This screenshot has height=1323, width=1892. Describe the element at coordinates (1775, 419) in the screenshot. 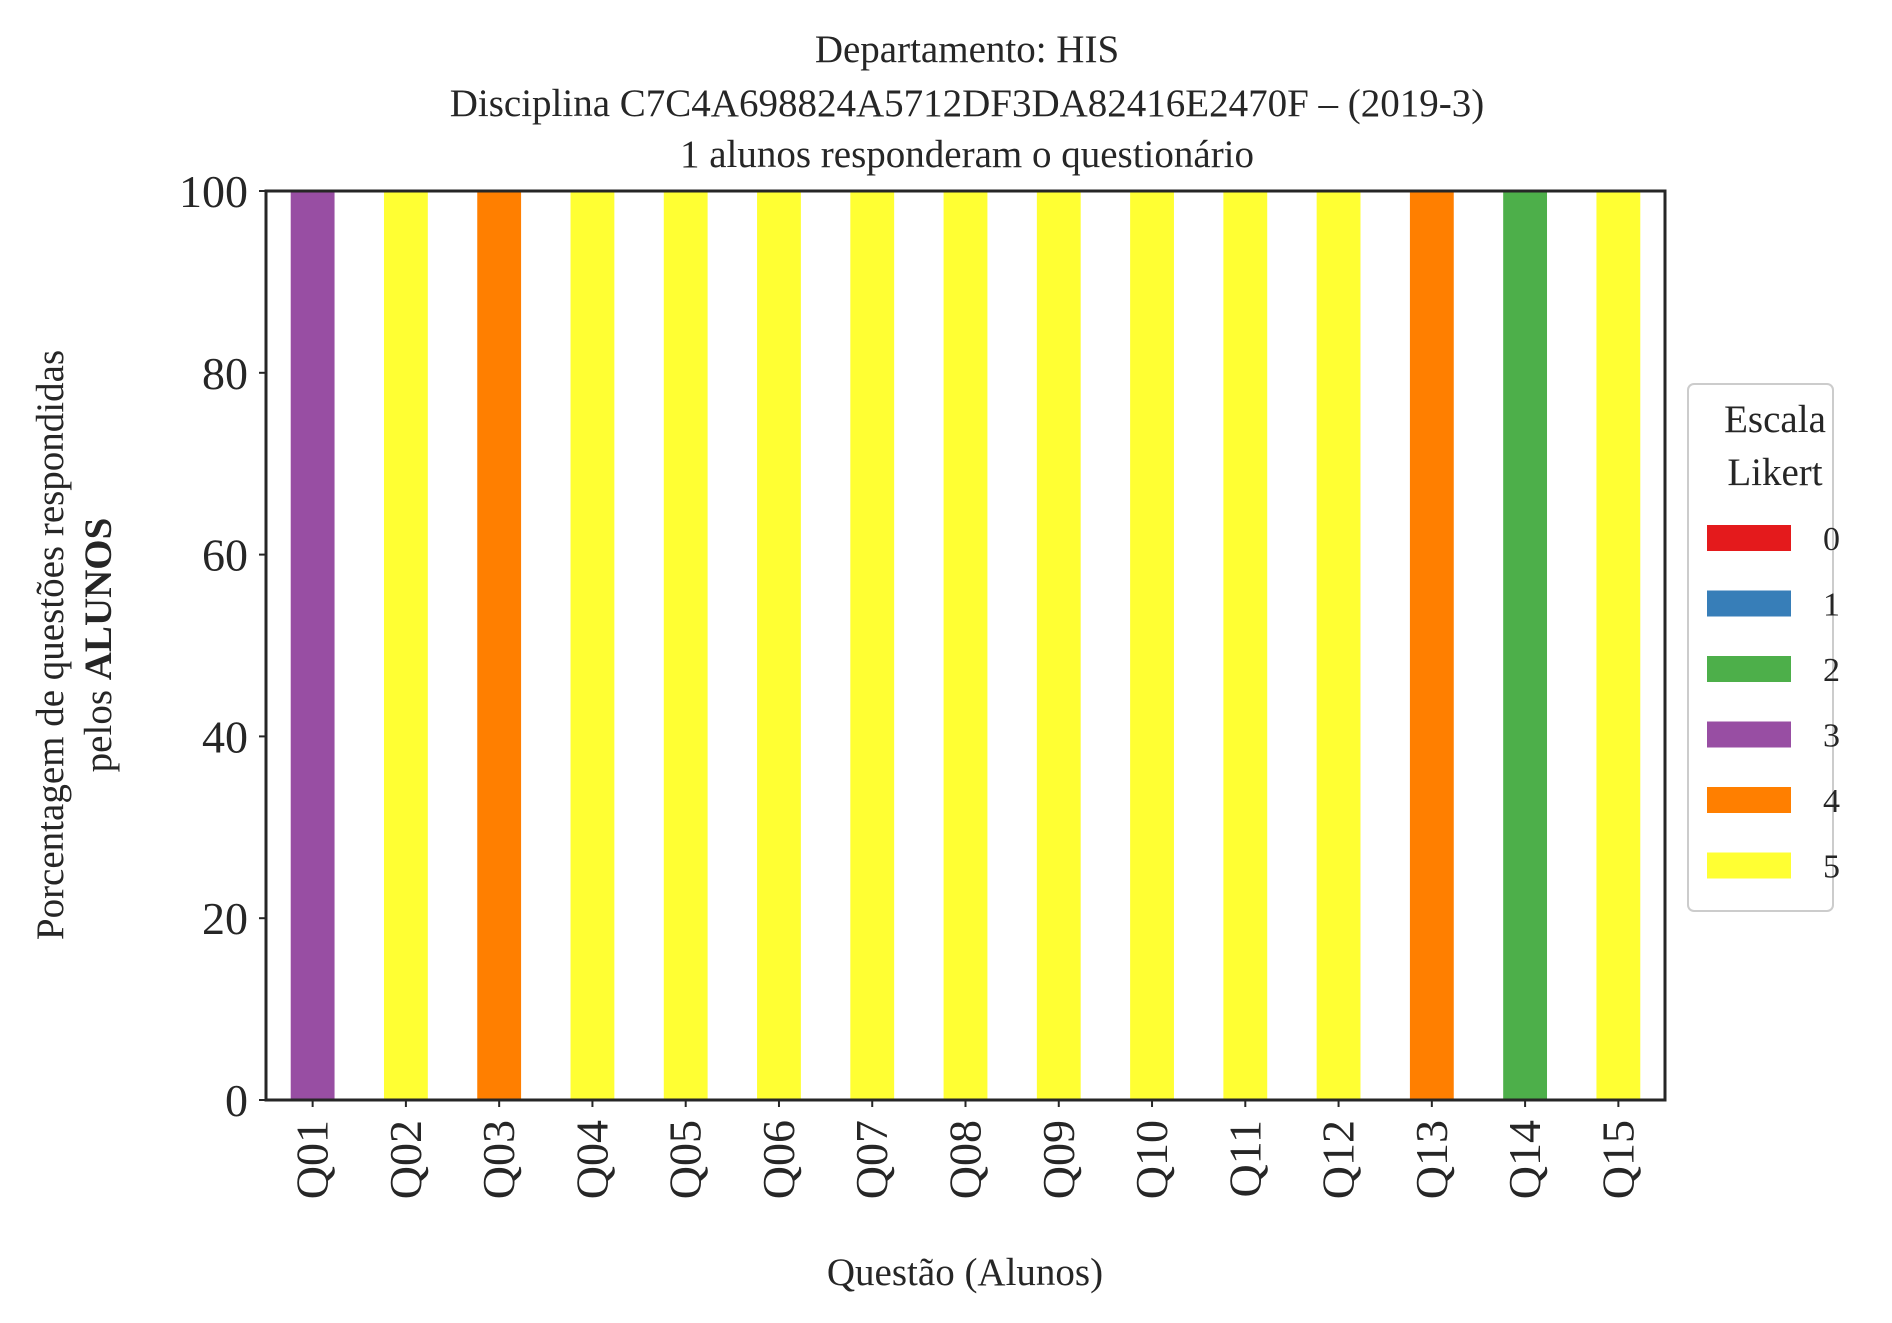

I see `legend-title-line-1: Escala` at that location.